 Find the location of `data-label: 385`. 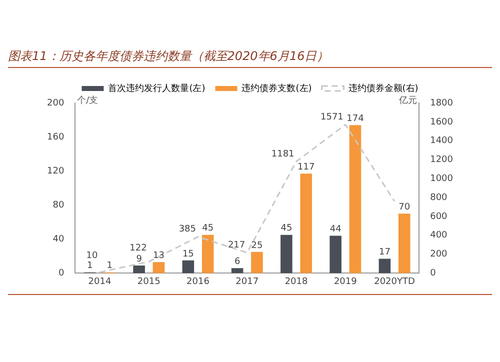

data-label: 385 is located at coordinates (187, 229).